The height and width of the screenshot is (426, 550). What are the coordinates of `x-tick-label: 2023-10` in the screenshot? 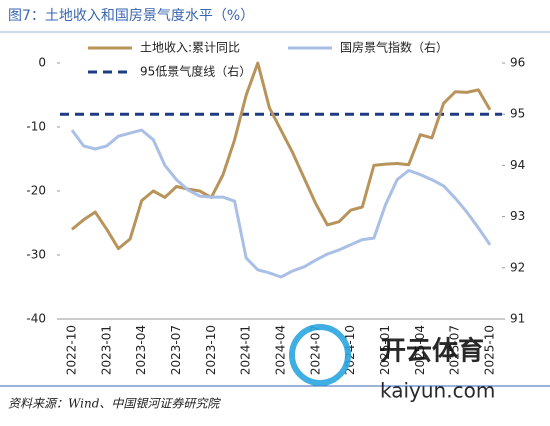 It's located at (211, 350).